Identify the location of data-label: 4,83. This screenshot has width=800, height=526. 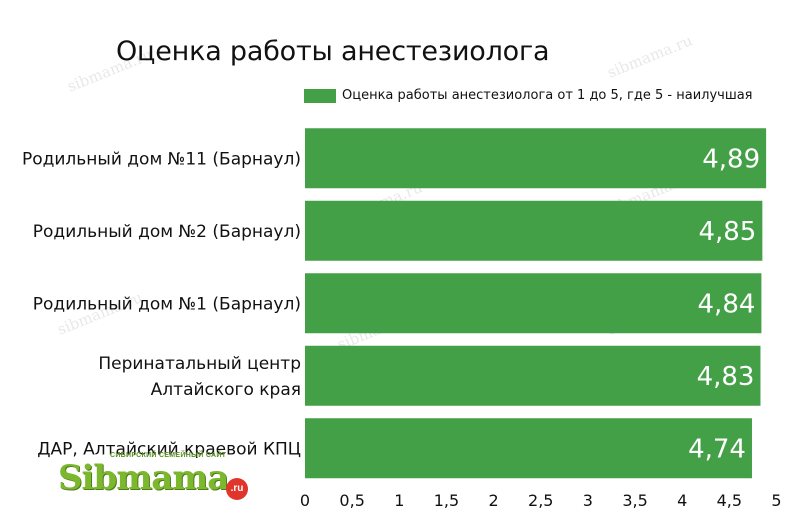
(726, 377).